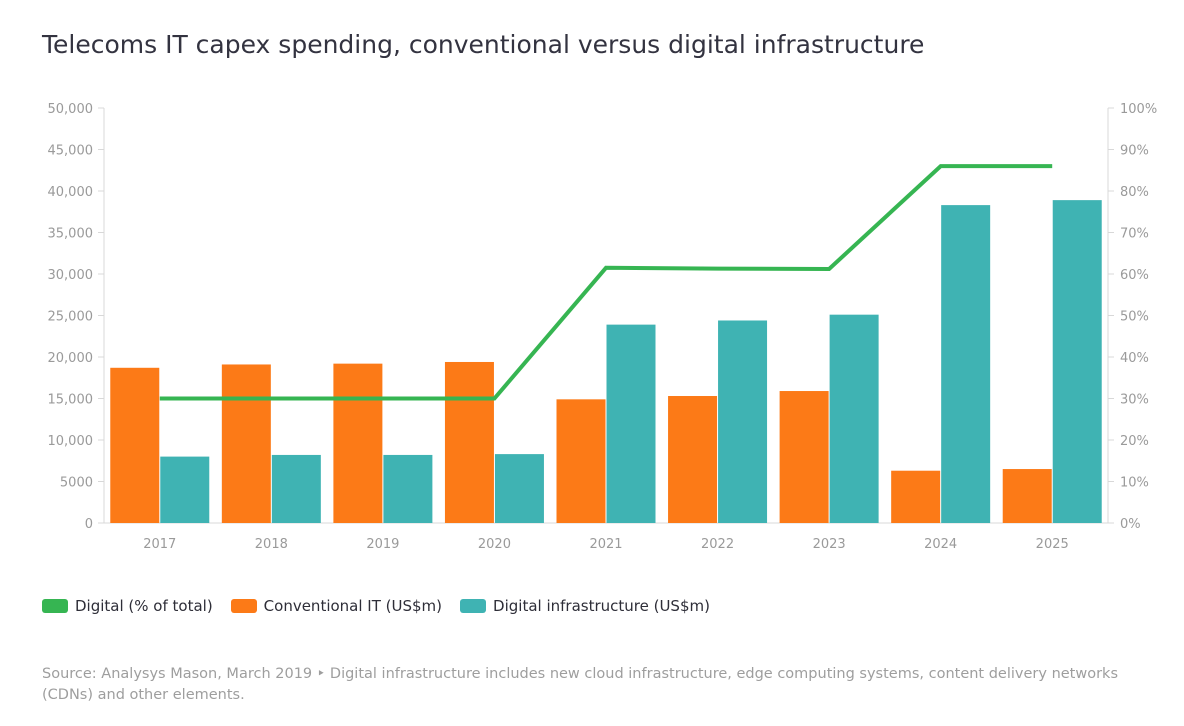 The image size is (1184, 726). What do you see at coordinates (1134, 275) in the screenshot?
I see `right-tick-label: 60%` at bounding box center [1134, 275].